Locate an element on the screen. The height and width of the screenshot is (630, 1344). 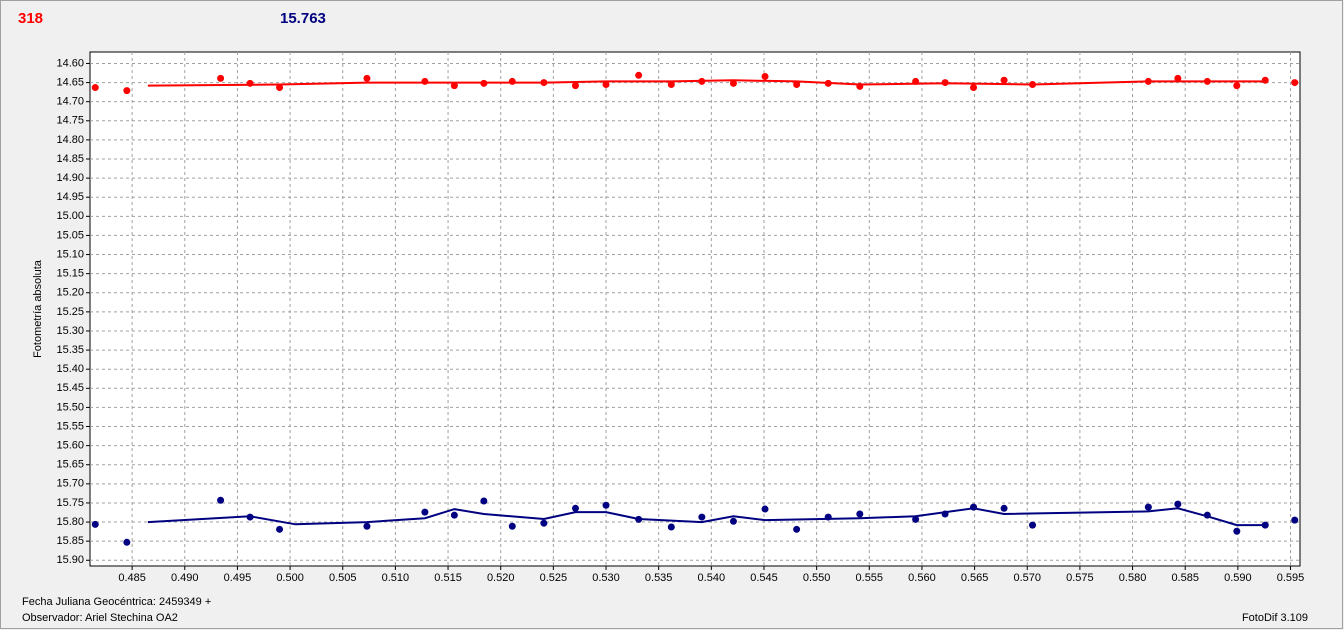
y-tick-label: 15.00 is located at coordinates (70, 216).